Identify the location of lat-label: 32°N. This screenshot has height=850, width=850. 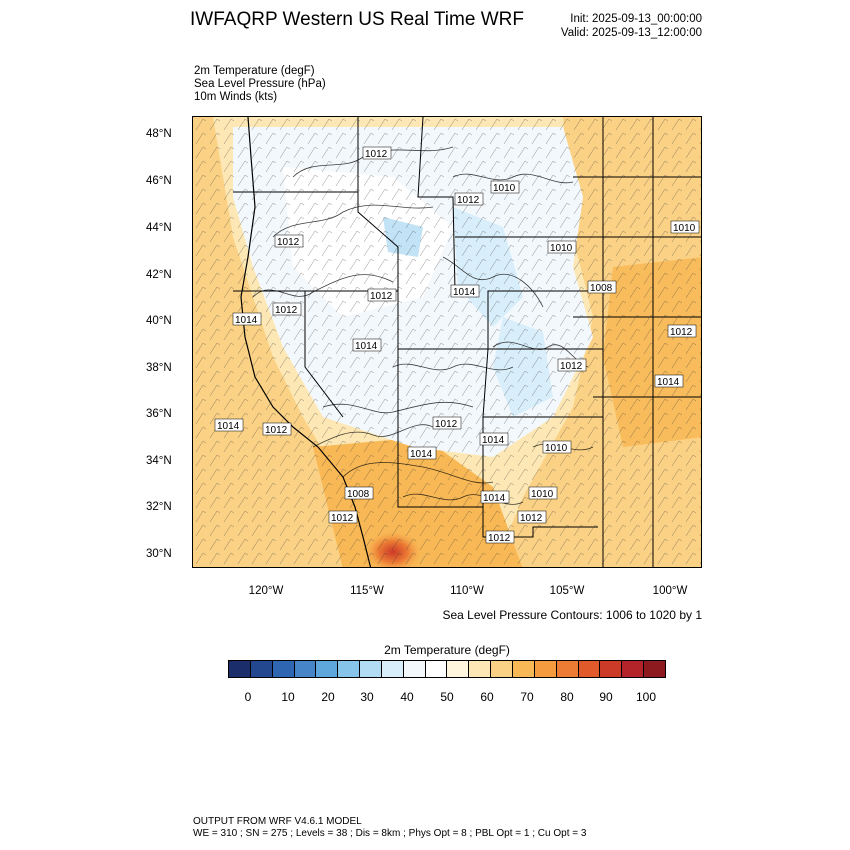
(159, 507).